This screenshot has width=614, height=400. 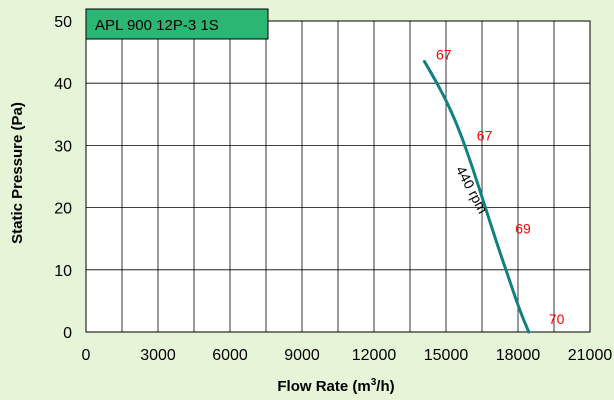 I want to click on title-box-background, so click(x=177, y=24).